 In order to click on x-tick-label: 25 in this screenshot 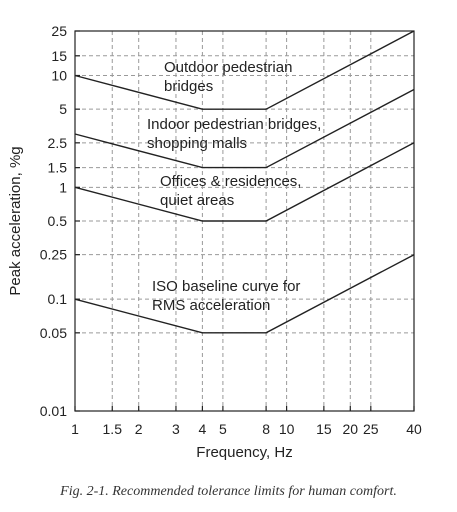, I will do `click(371, 429)`.